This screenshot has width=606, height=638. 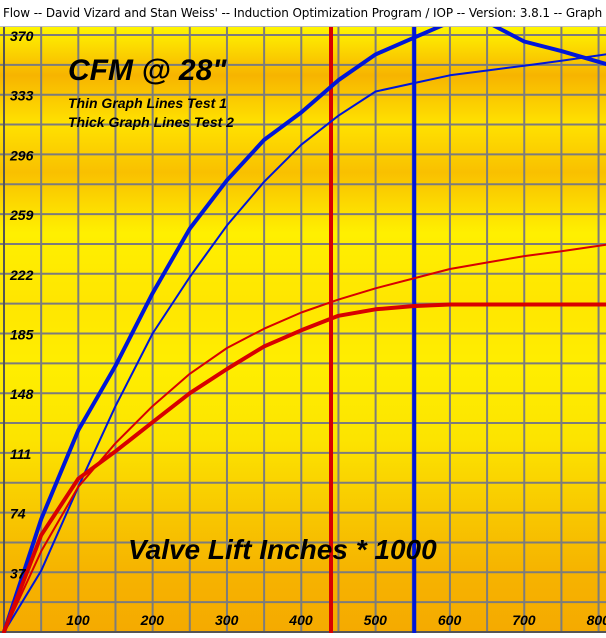 I want to click on x-tick-label: 200, so click(x=152, y=620).